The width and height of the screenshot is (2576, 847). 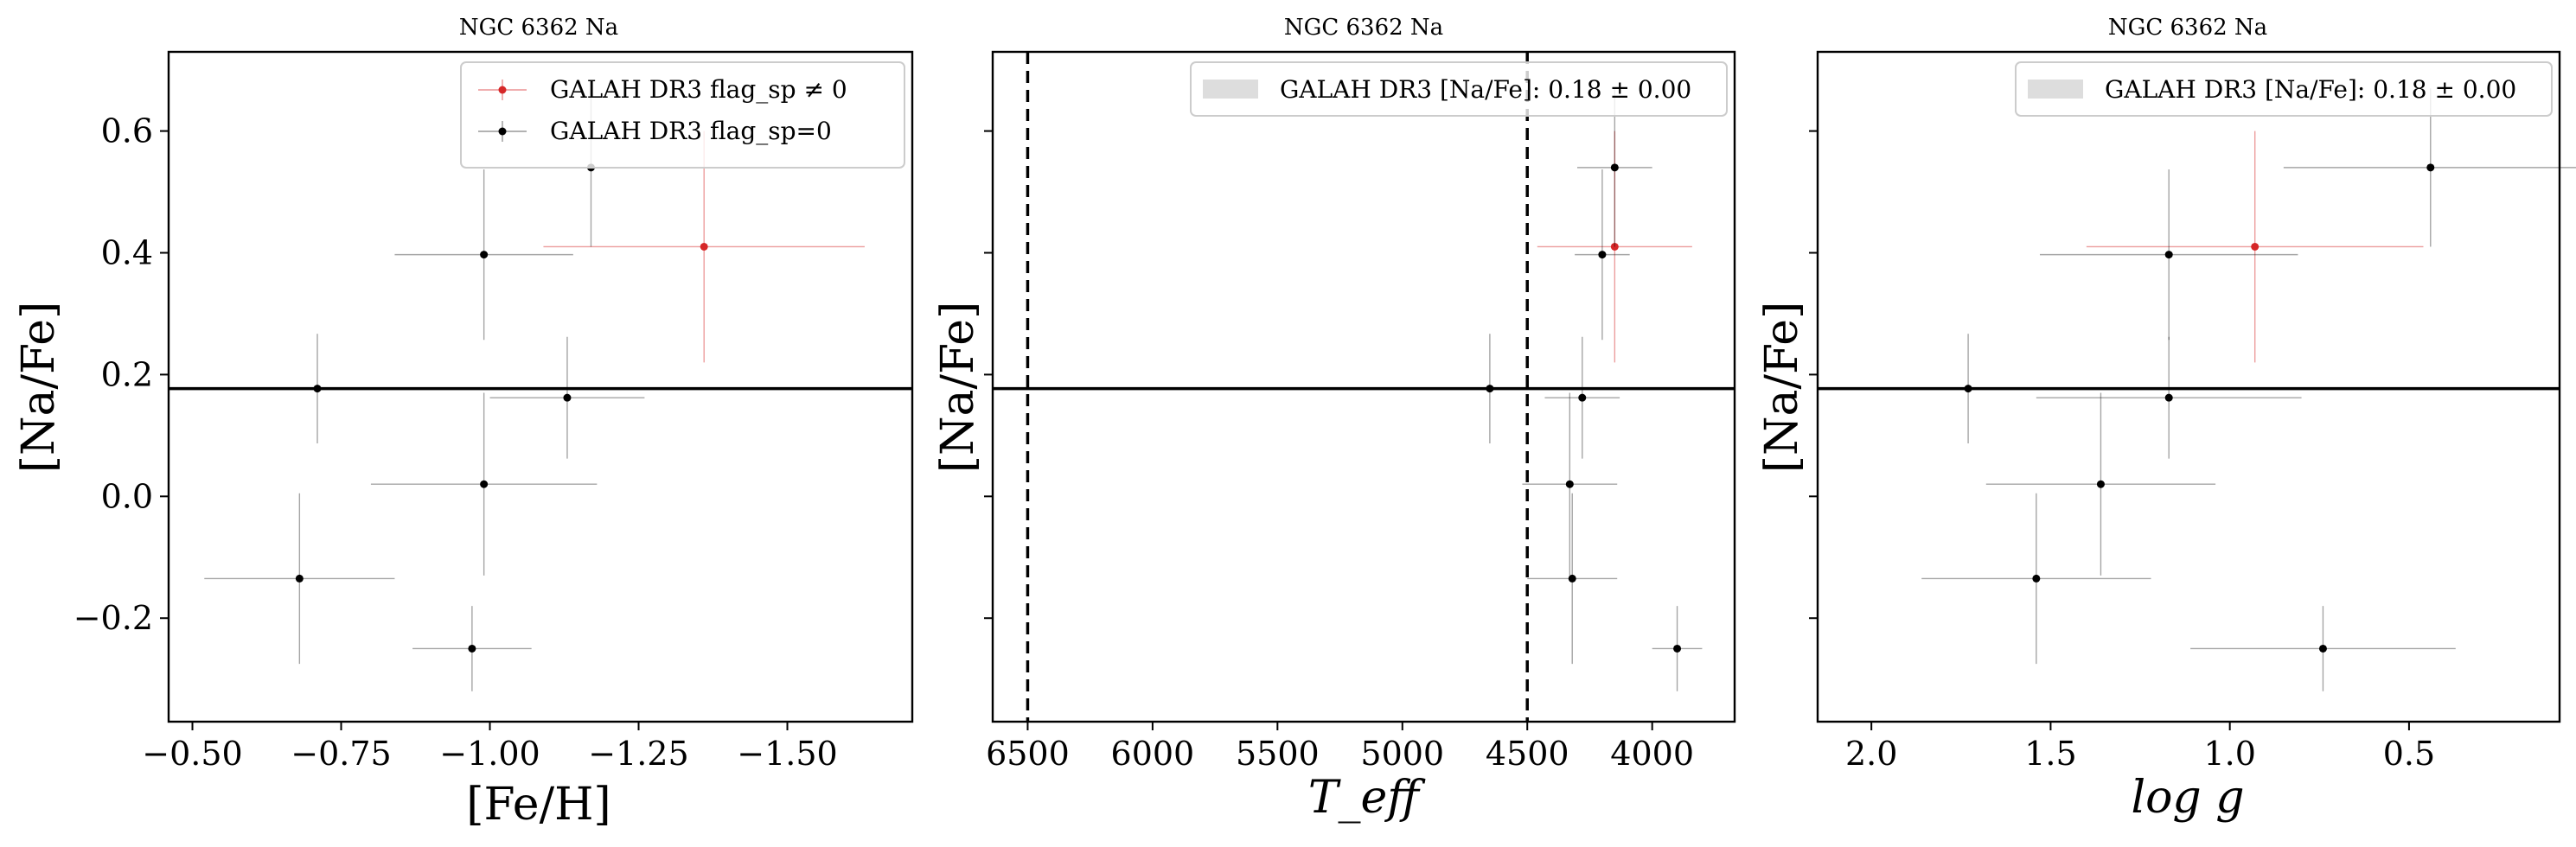 What do you see at coordinates (1278, 754) in the screenshot?
I see `x-tick-label: 5500` at bounding box center [1278, 754].